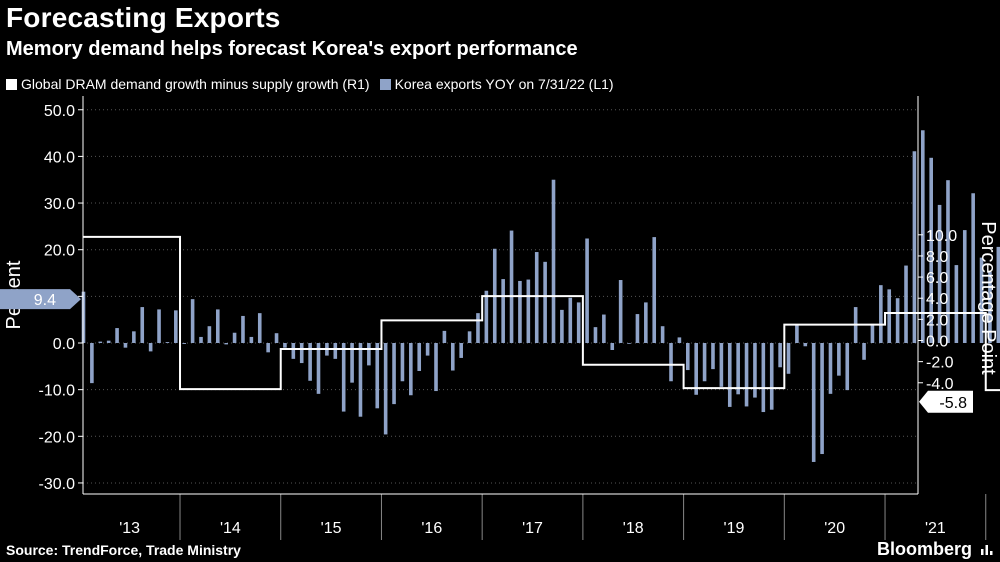  I want to click on left-tick-label: 30.0, so click(59, 204).